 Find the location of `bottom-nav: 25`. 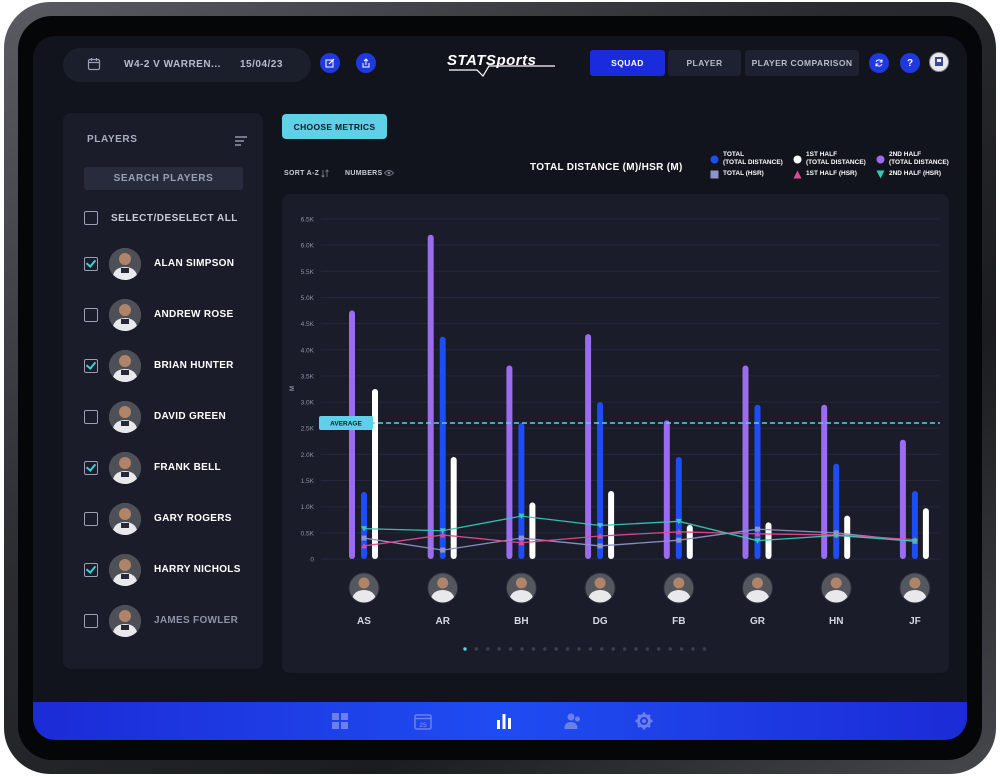

bottom-nav: 25 is located at coordinates (500, 721).